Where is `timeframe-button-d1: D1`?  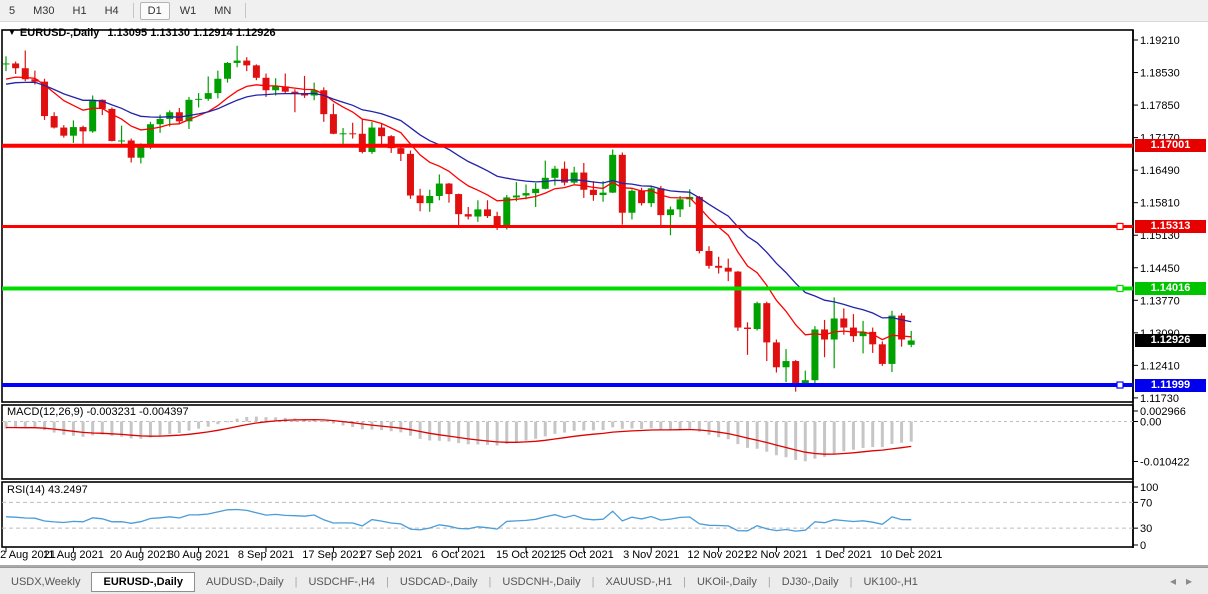
timeframe-button-d1: D1 is located at coordinates (154, 10).